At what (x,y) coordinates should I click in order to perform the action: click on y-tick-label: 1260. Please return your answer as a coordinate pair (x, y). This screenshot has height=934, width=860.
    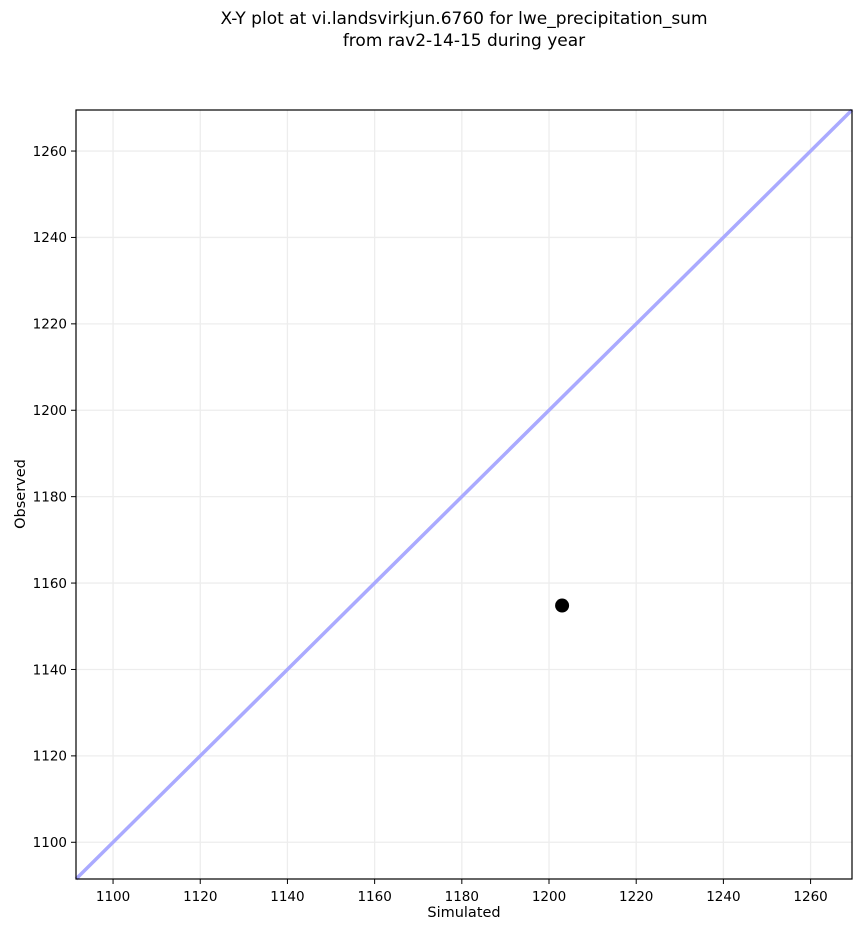
    Looking at the image, I should click on (50, 152).